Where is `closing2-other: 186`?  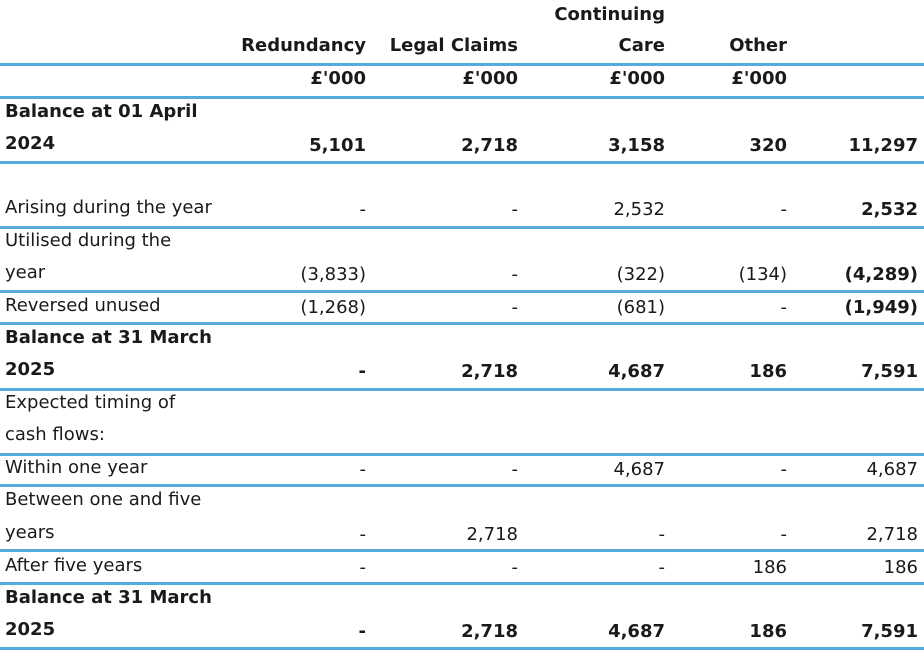 closing2-other: 186 is located at coordinates (768, 631).